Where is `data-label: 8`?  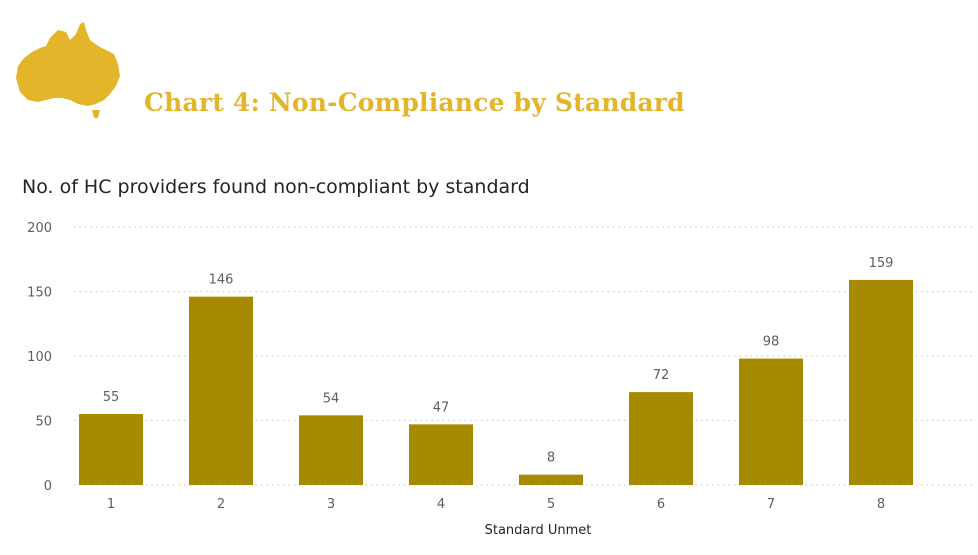 data-label: 8 is located at coordinates (551, 458).